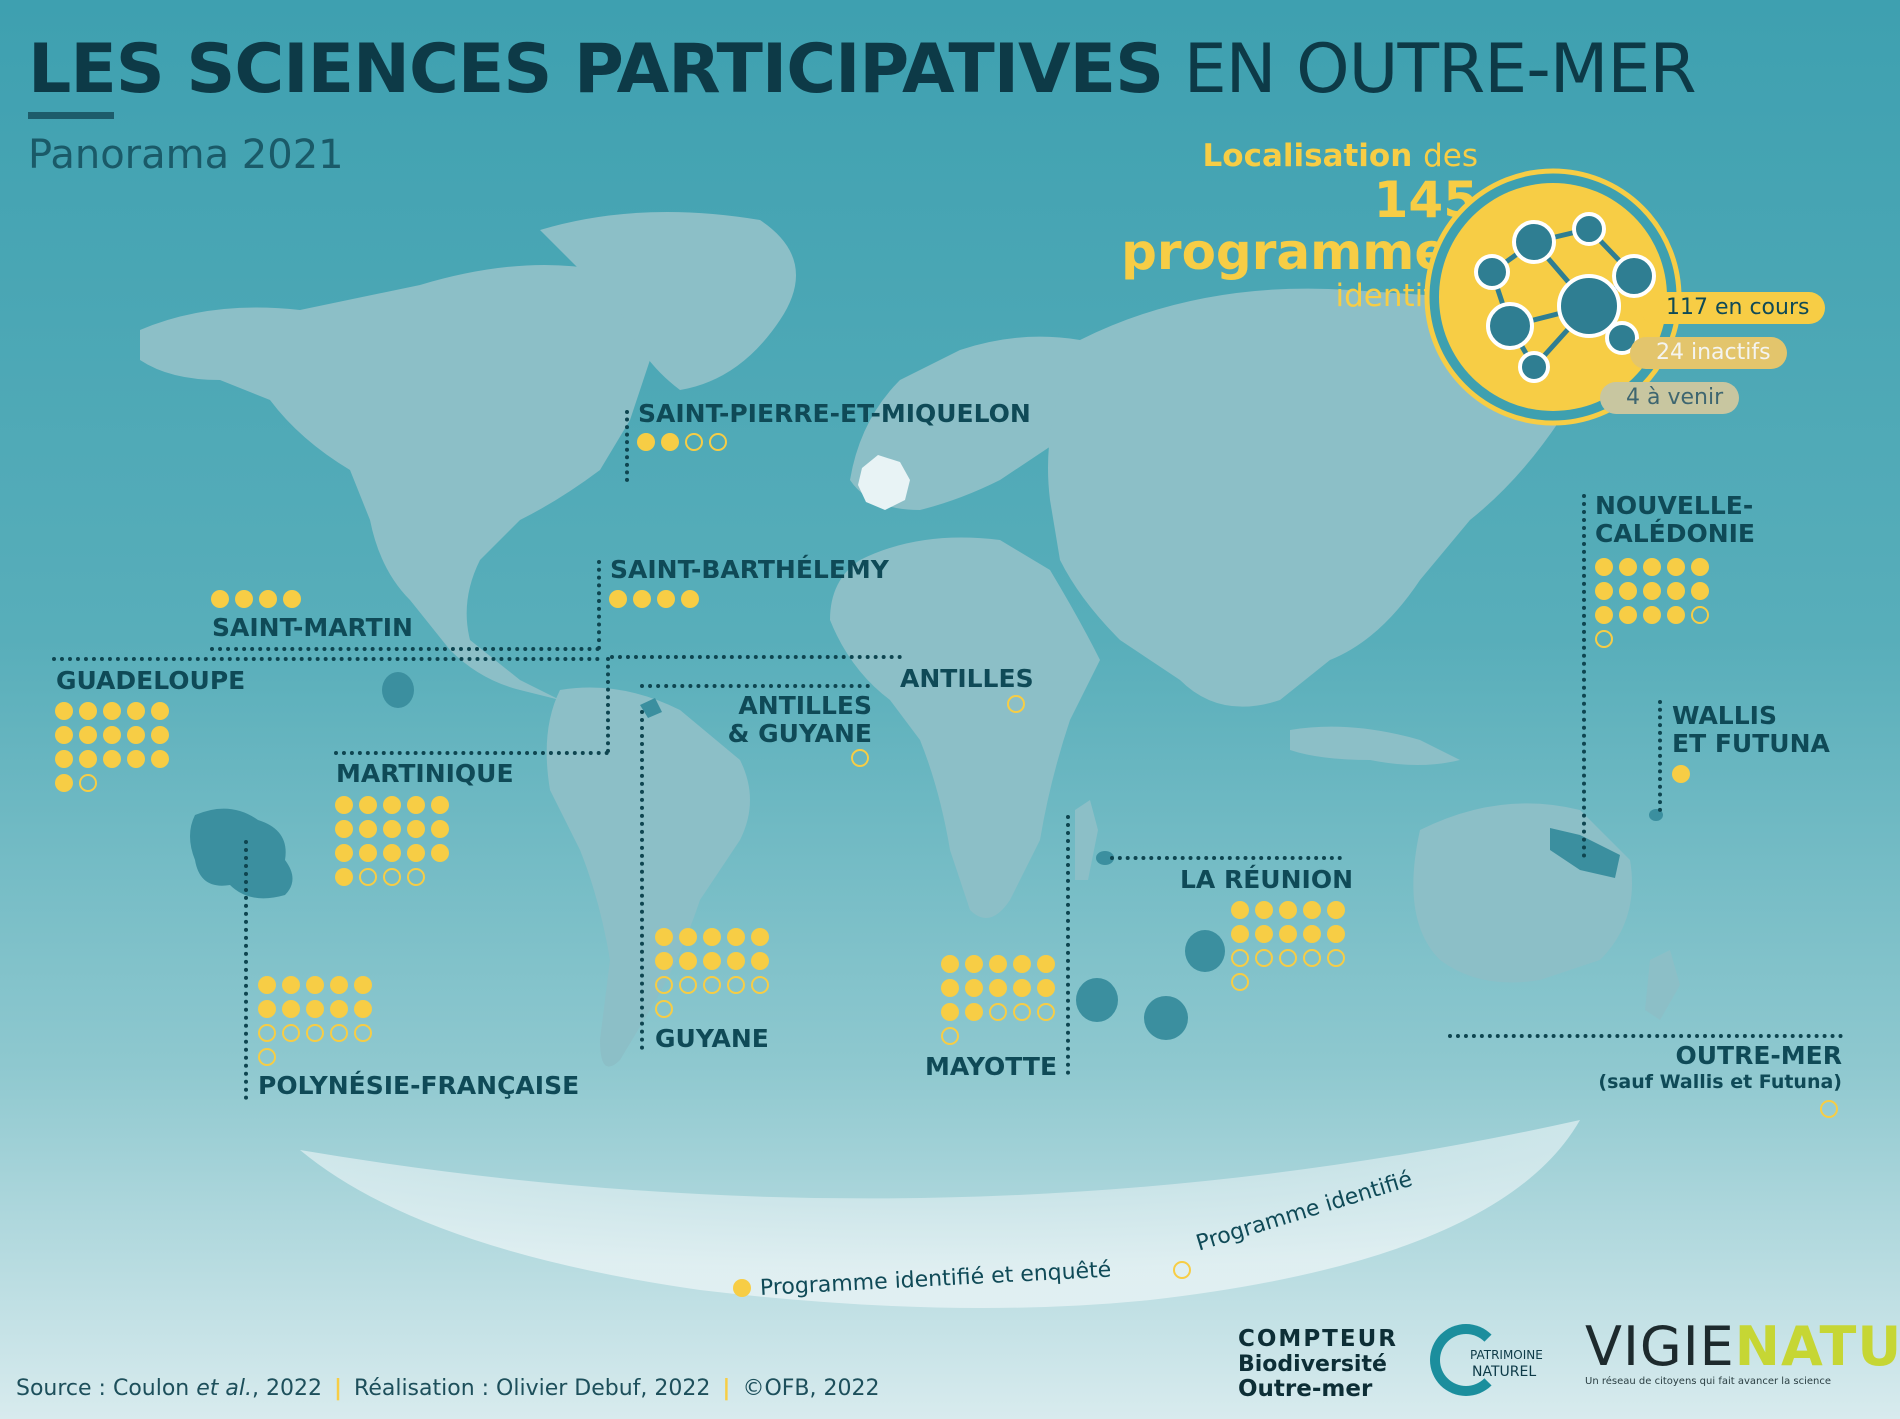  Describe the element at coordinates (1490, 1364) in the screenshot. I see `logo-patrimoine: PATRIMOINE NATUREL` at that location.